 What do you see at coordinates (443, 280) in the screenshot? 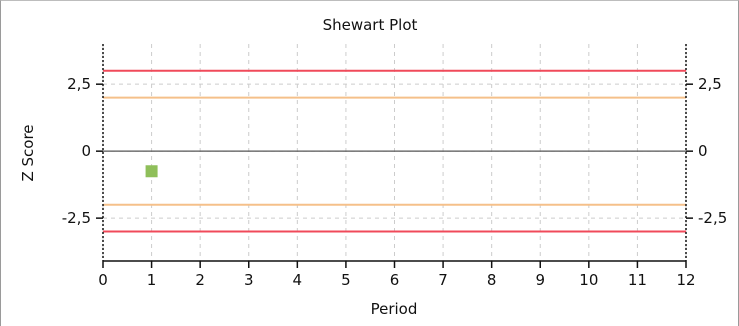
I see `x-tick-label-7: 7` at bounding box center [443, 280].